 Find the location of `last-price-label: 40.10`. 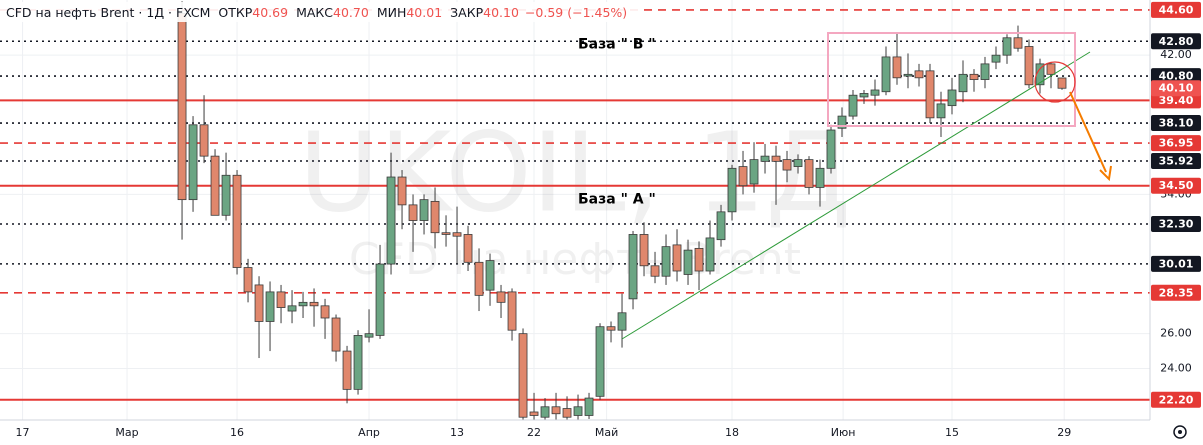

last-price-label: 40.10 is located at coordinates (1176, 88).